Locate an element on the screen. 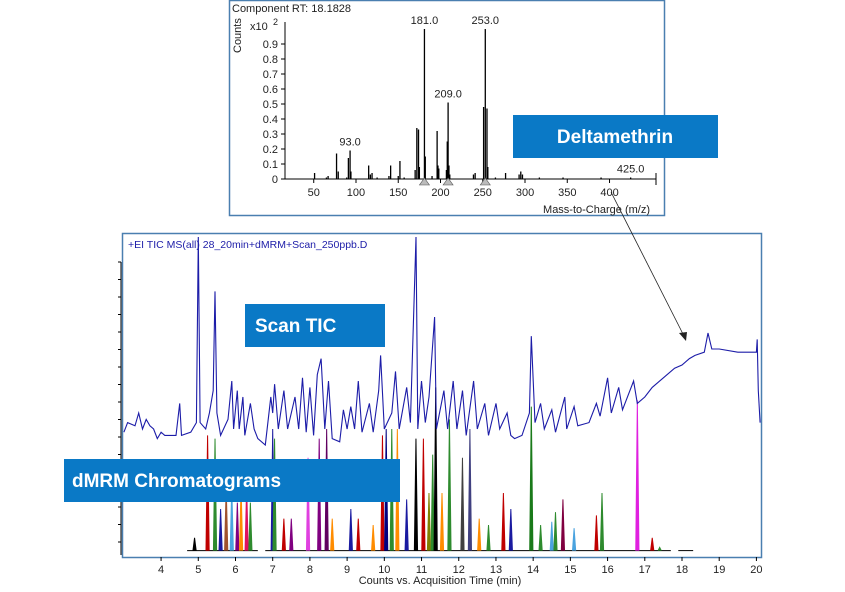 The image size is (845, 592). callout-box-dmrm is located at coordinates (232, 480).